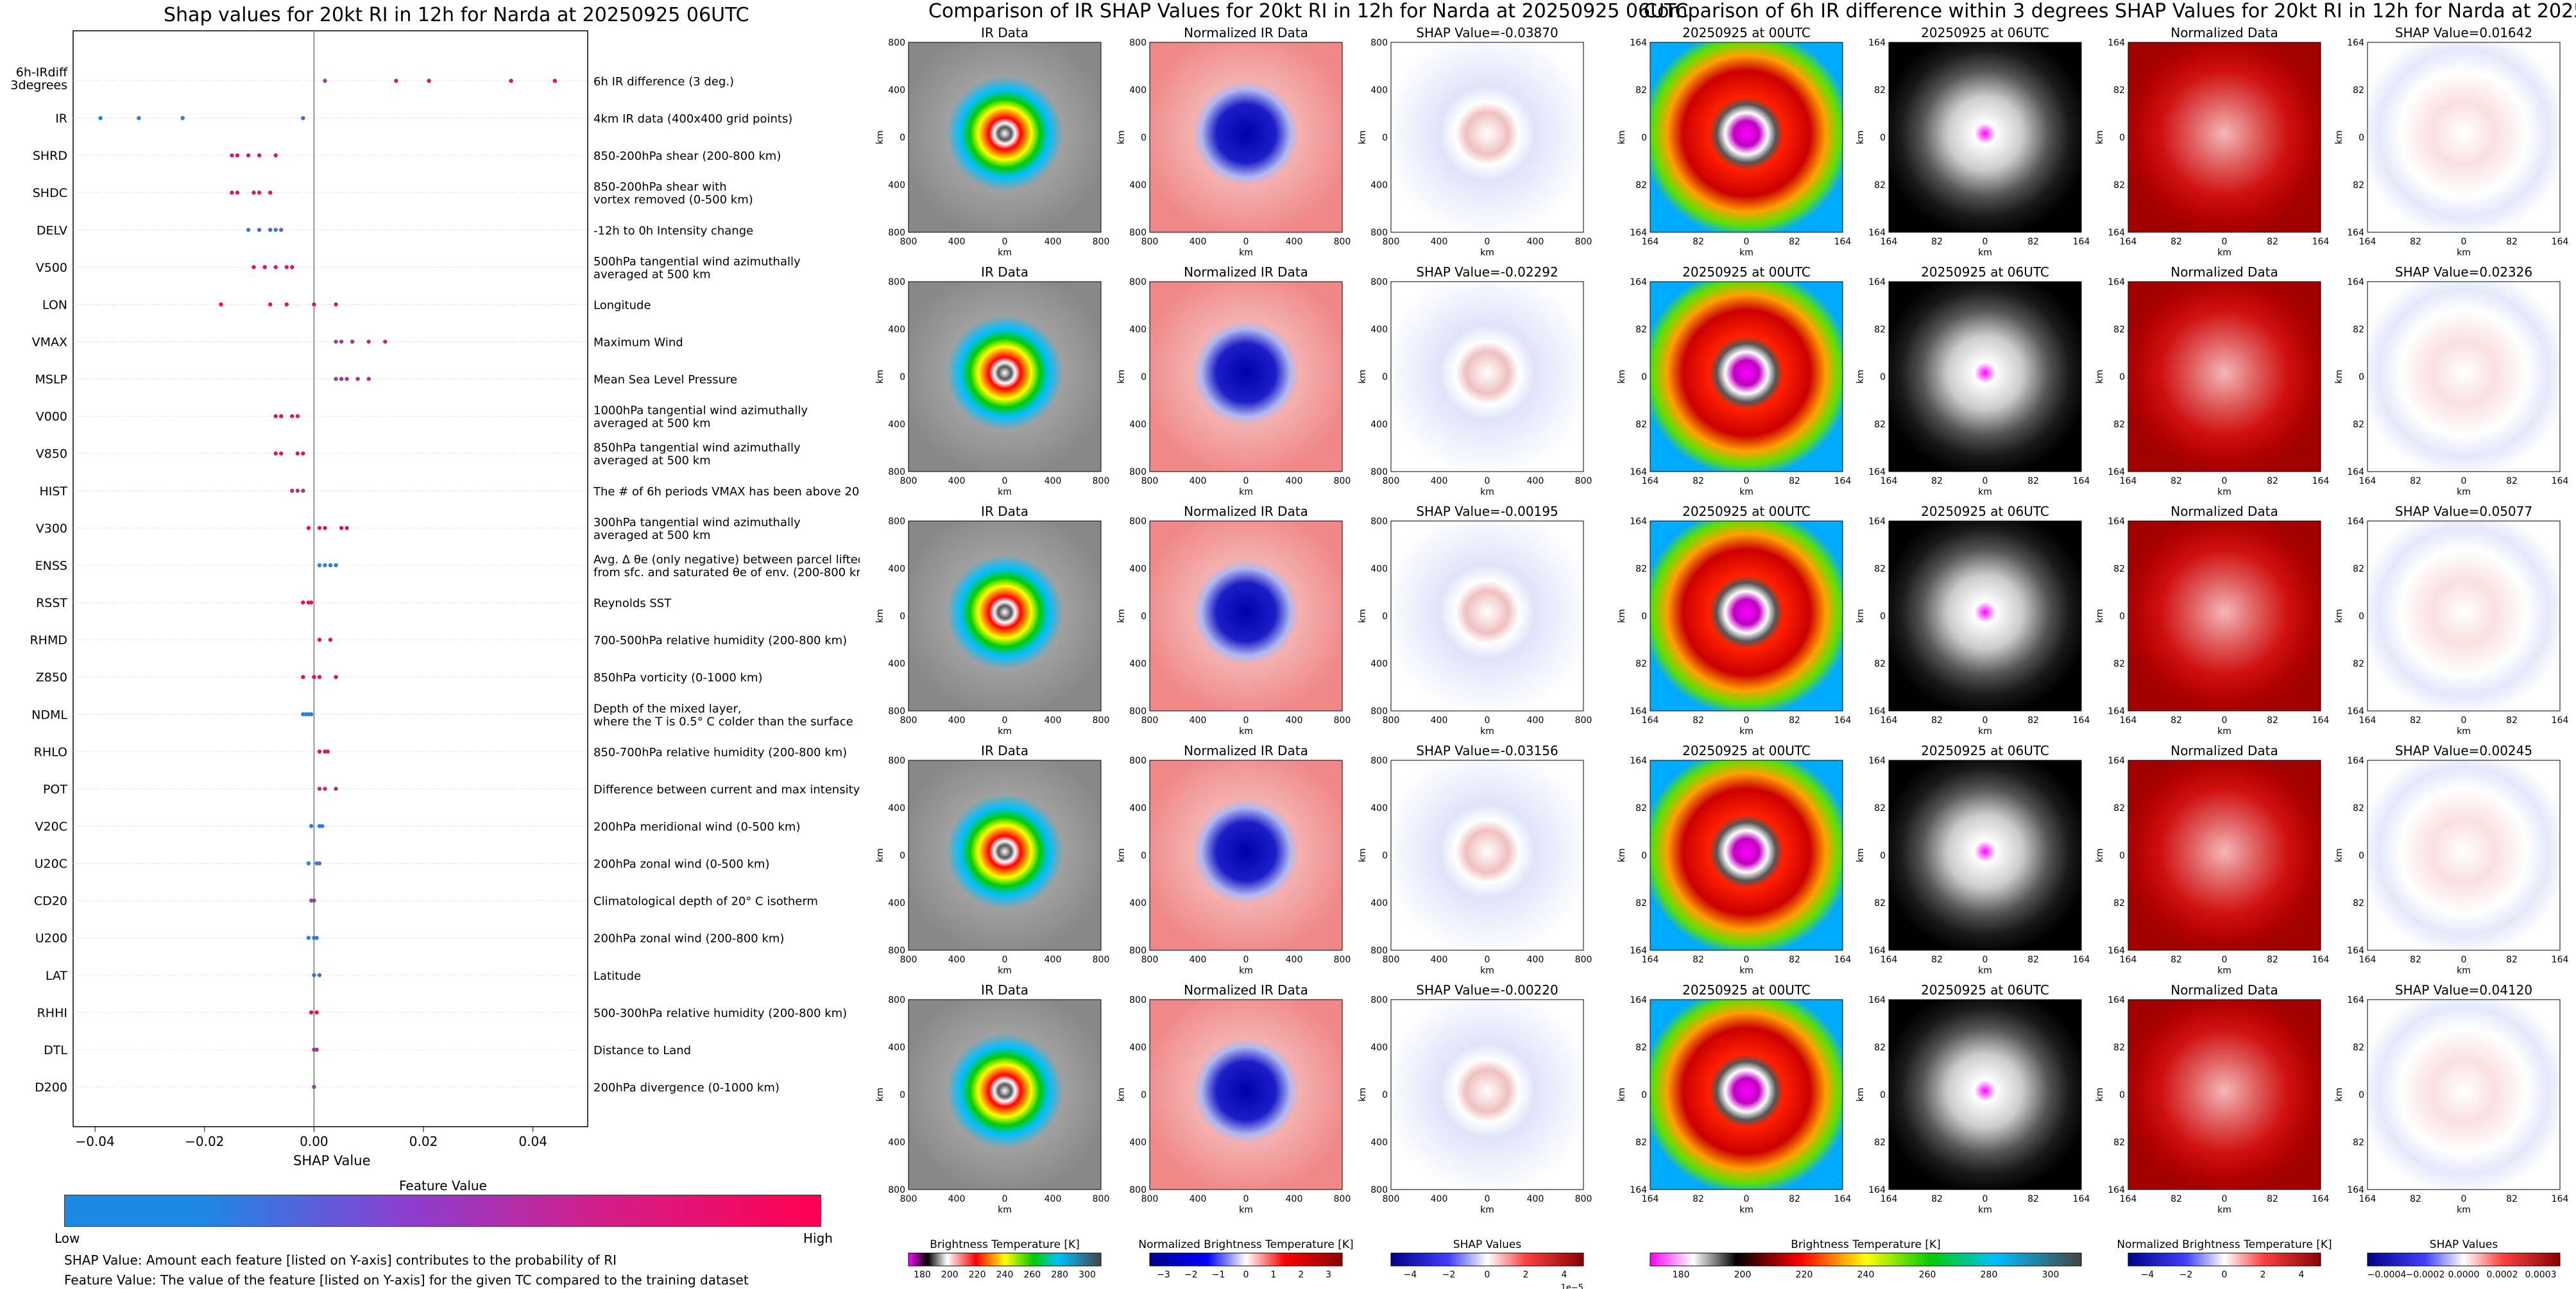 The height and width of the screenshot is (1289, 2576). Describe the element at coordinates (1487, 1275) in the screenshot. I see `colorbar-tick-label: 0` at that location.